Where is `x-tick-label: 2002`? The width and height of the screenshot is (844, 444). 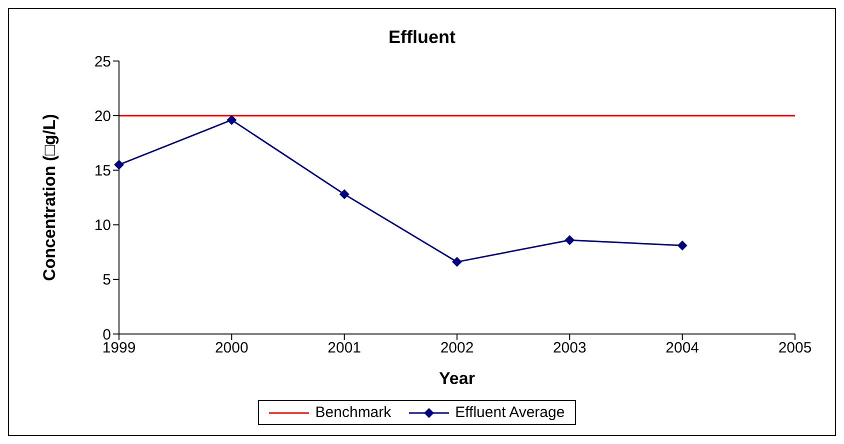
x-tick-label: 2002 is located at coordinates (457, 348).